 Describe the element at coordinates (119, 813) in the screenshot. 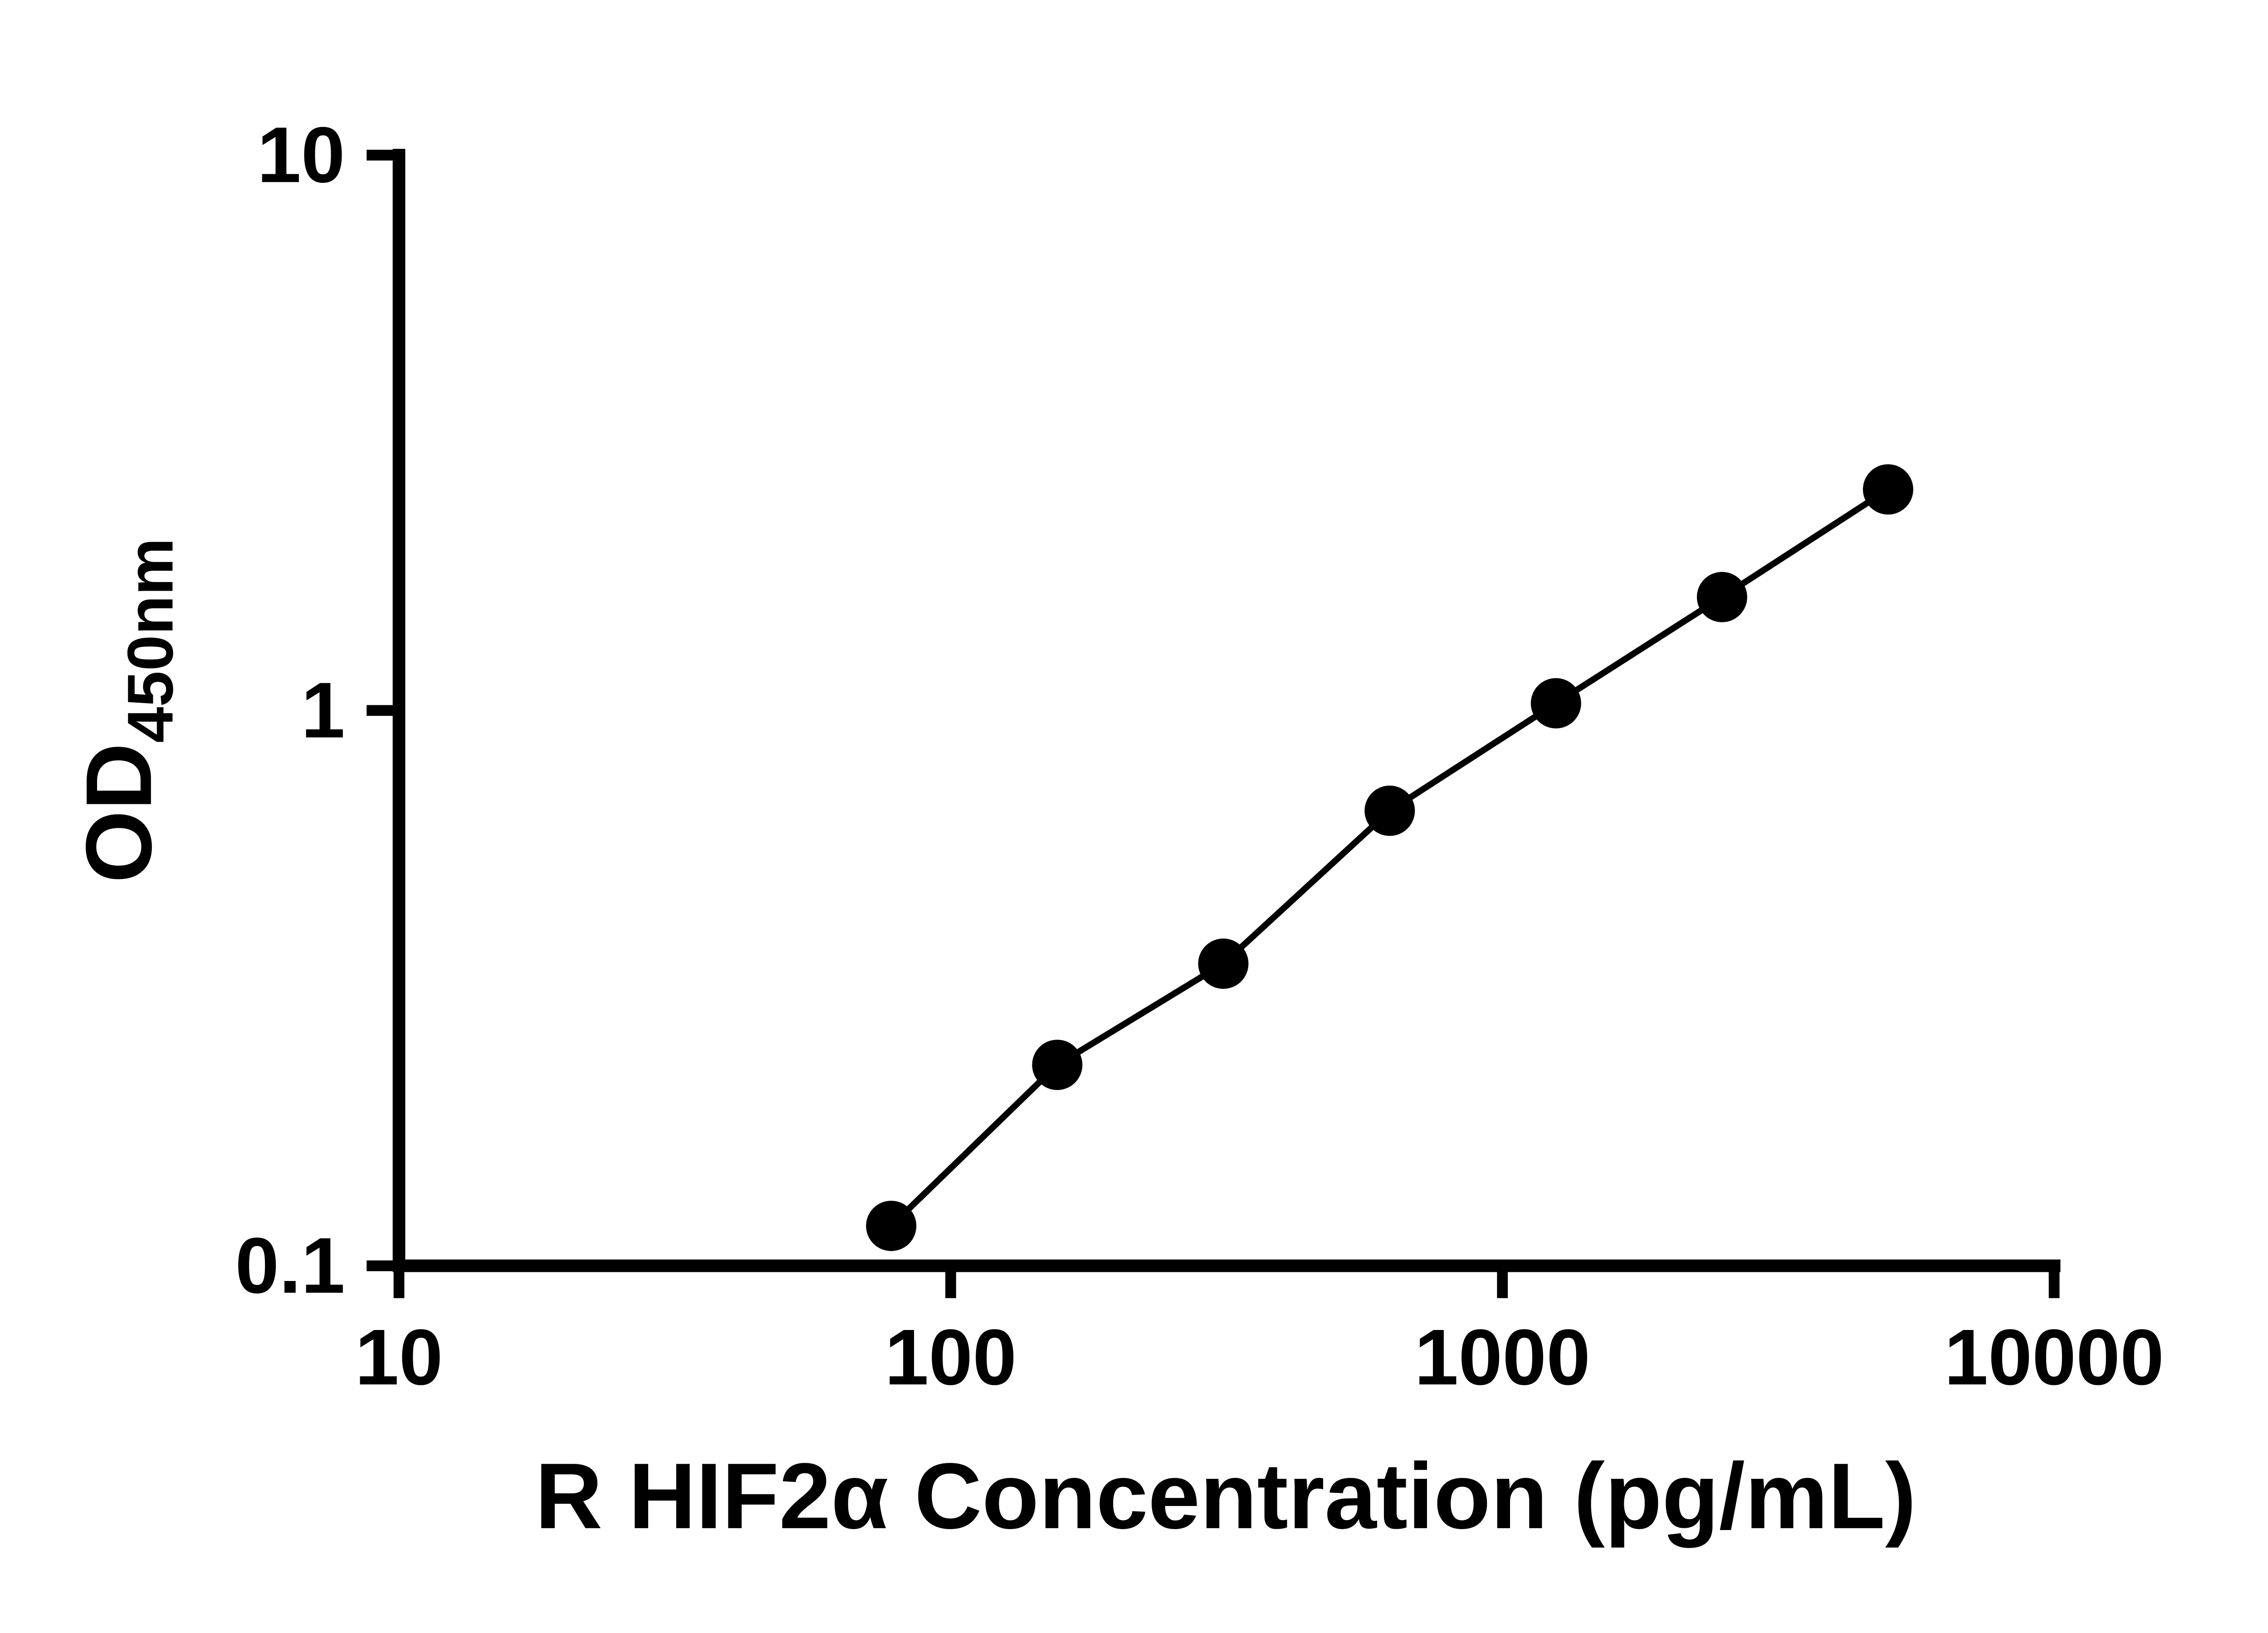

I see `y-axis-title-main: OD` at that location.